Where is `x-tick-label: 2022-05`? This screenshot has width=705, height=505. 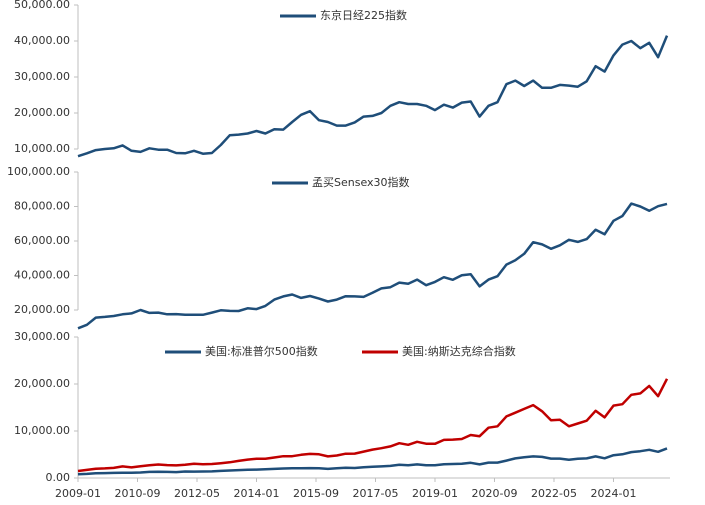
x-tick-label: 2022-05 is located at coordinates (554, 493).